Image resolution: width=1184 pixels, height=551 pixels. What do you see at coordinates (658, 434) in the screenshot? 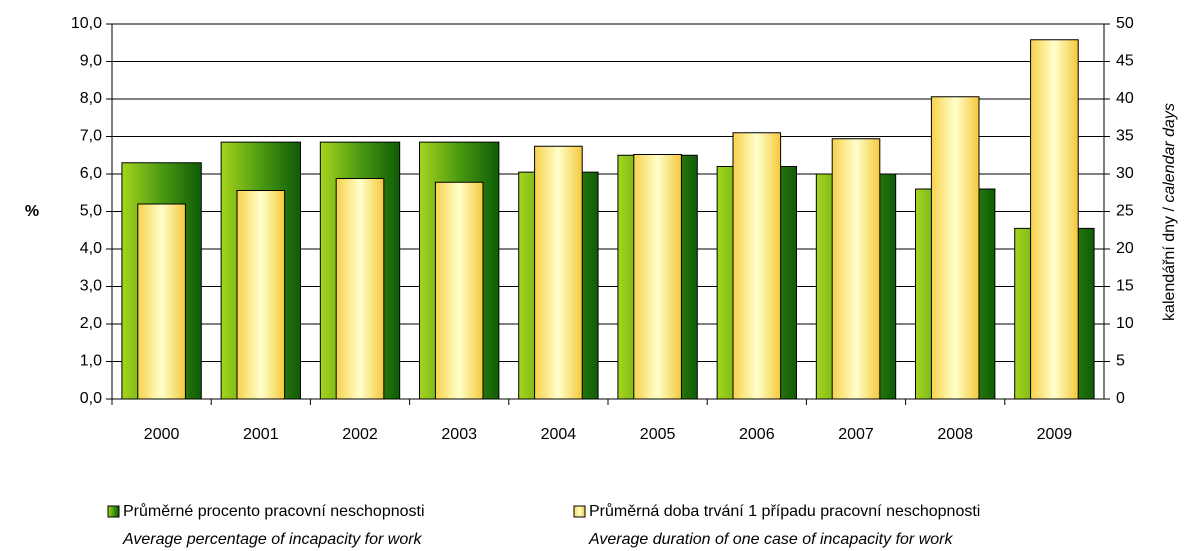
I see `x-tick-label: 2005` at bounding box center [658, 434].